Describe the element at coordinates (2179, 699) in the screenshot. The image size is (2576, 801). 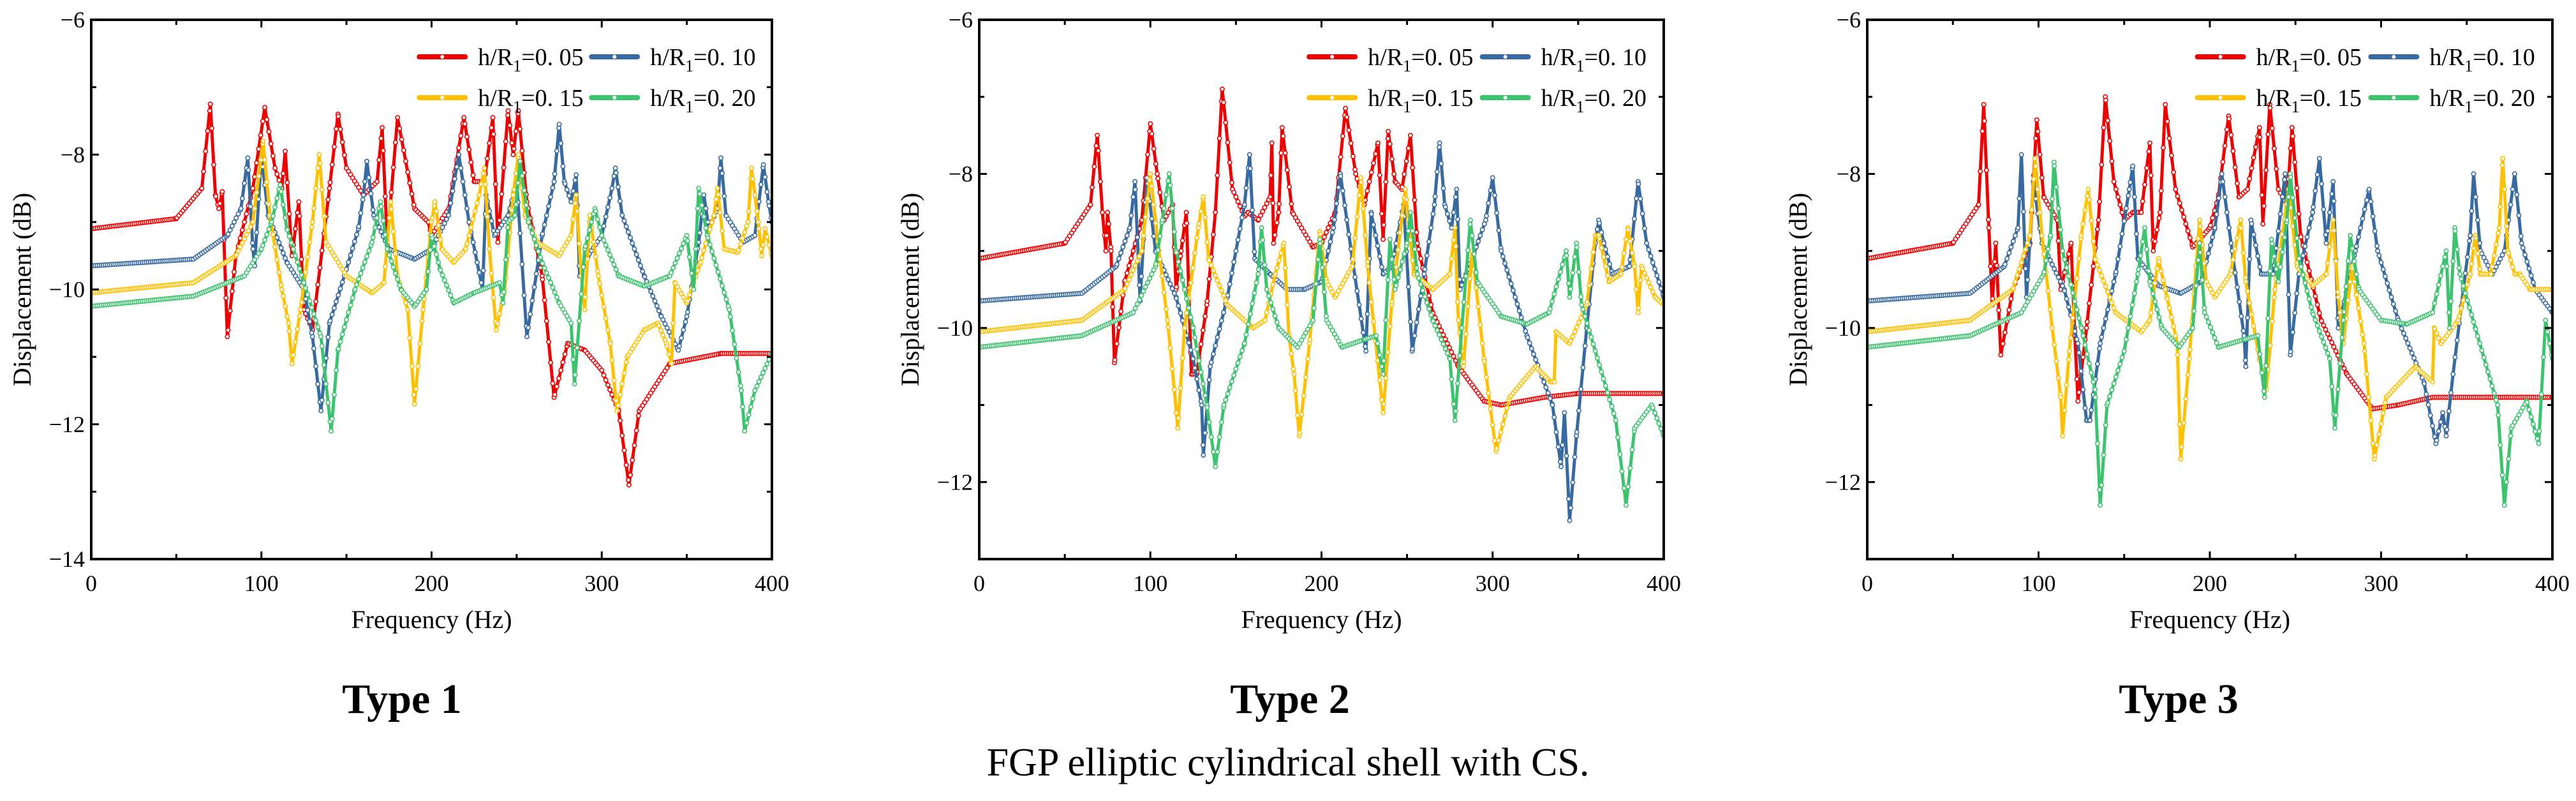
I see `panel-label-type-3: Type 3` at that location.